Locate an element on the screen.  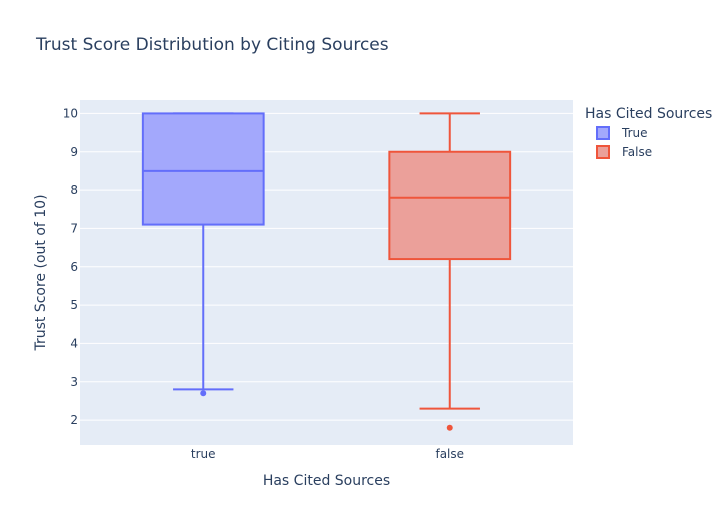
y-tick-label: 7 is located at coordinates (74, 228).